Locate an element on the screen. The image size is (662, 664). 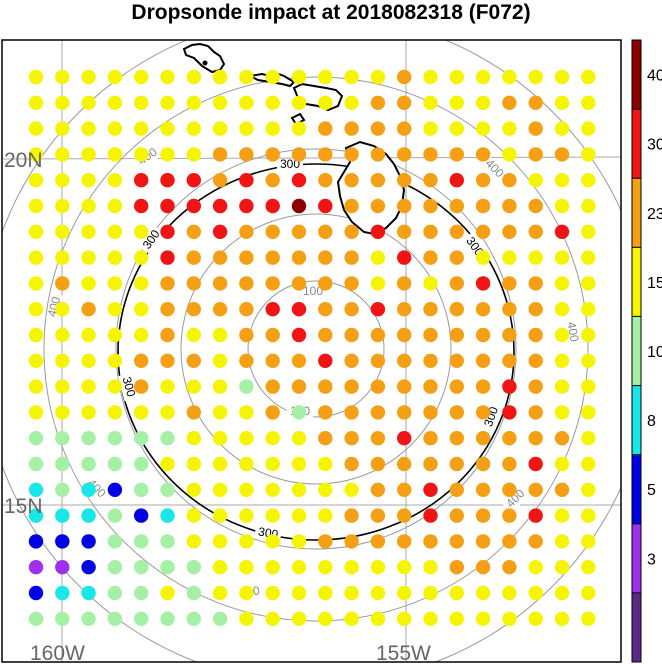
lon-label-160w: 160W is located at coordinates (57, 653).